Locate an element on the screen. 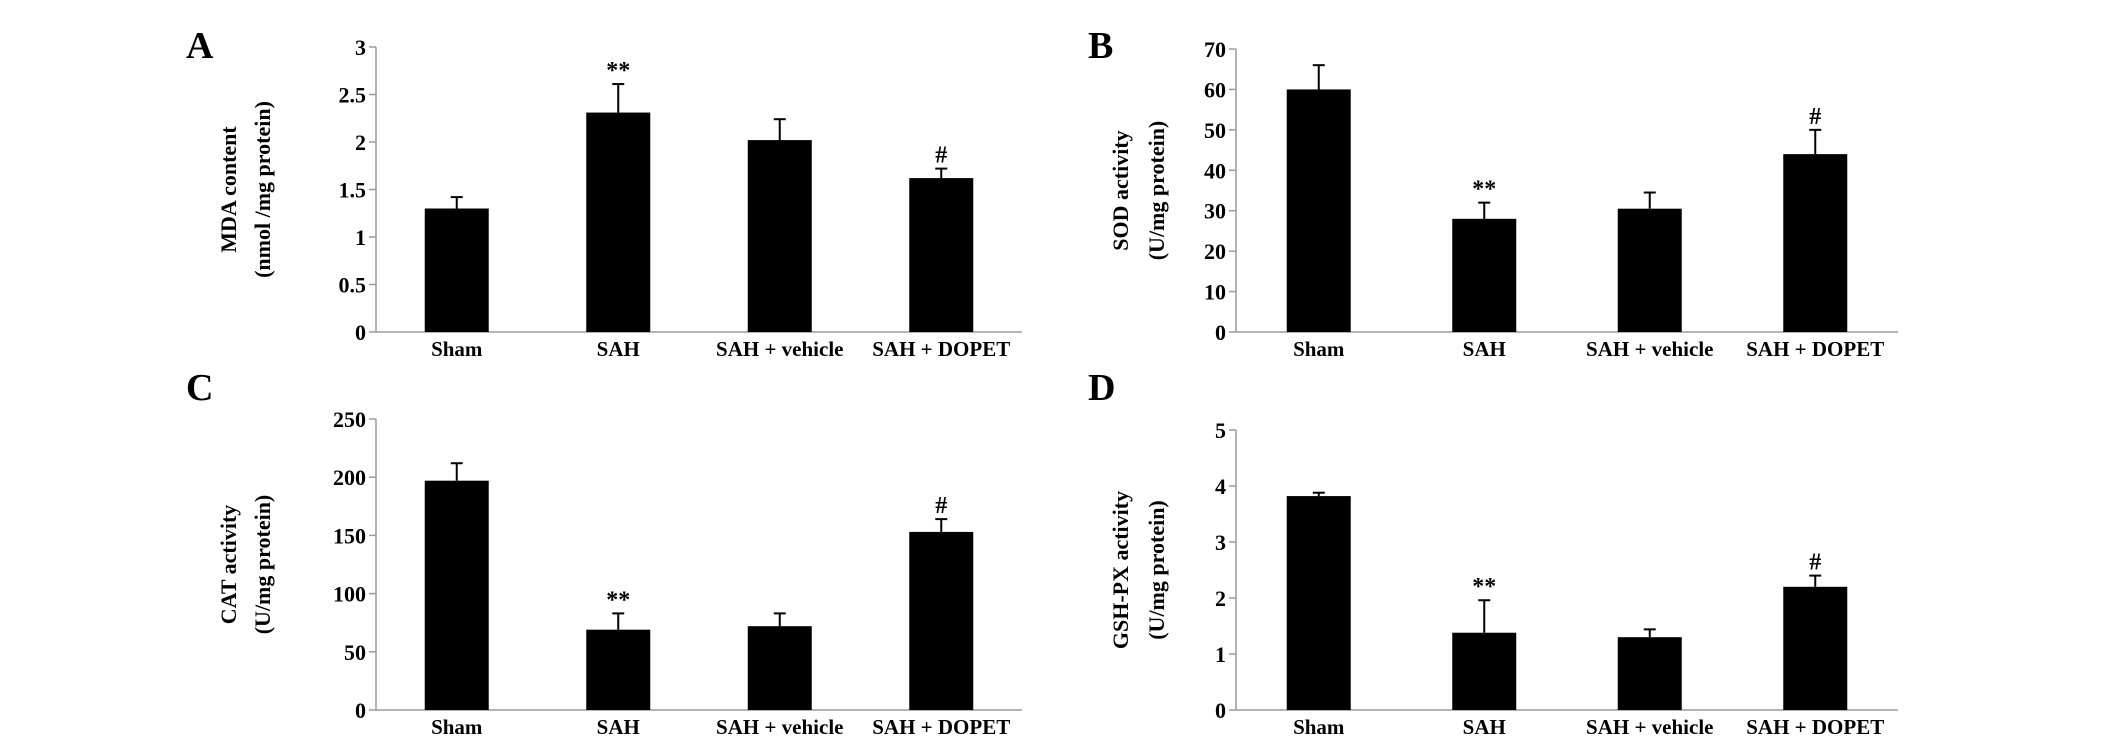 This screenshot has width=2126, height=746. panel-letter: D is located at coordinates (1101, 388).